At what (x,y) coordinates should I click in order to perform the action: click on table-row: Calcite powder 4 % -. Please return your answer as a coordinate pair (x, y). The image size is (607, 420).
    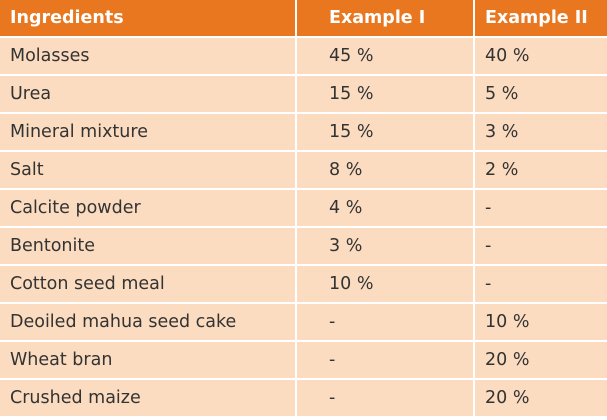
    Looking at the image, I should click on (303, 208).